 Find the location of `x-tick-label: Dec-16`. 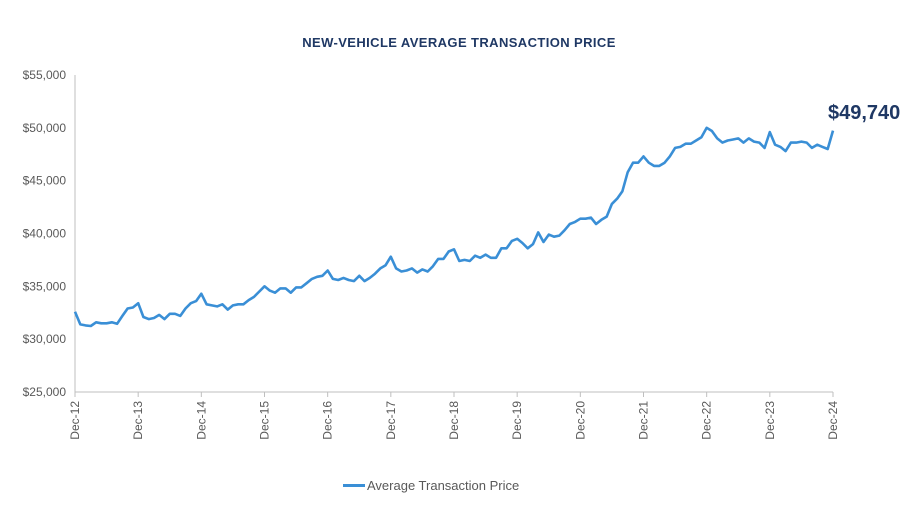

x-tick-label: Dec-16 is located at coordinates (328, 420).